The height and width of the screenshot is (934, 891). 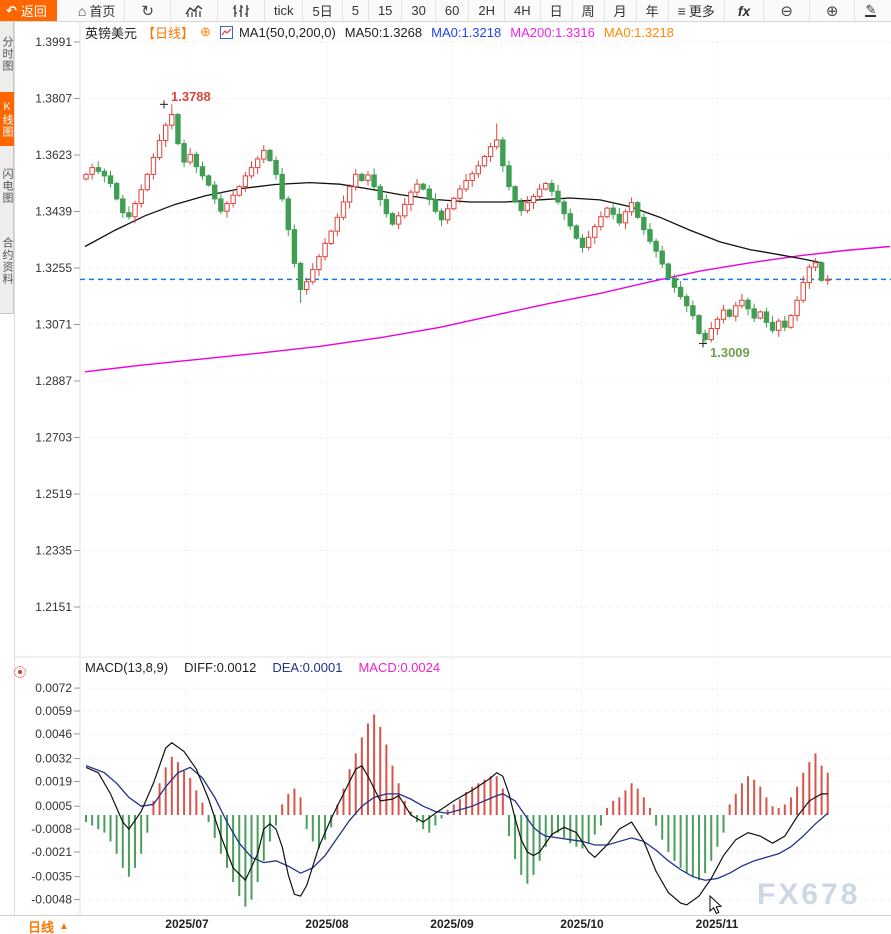 What do you see at coordinates (53, 99) in the screenshot?
I see `svg-text: 1.3807` at bounding box center [53, 99].